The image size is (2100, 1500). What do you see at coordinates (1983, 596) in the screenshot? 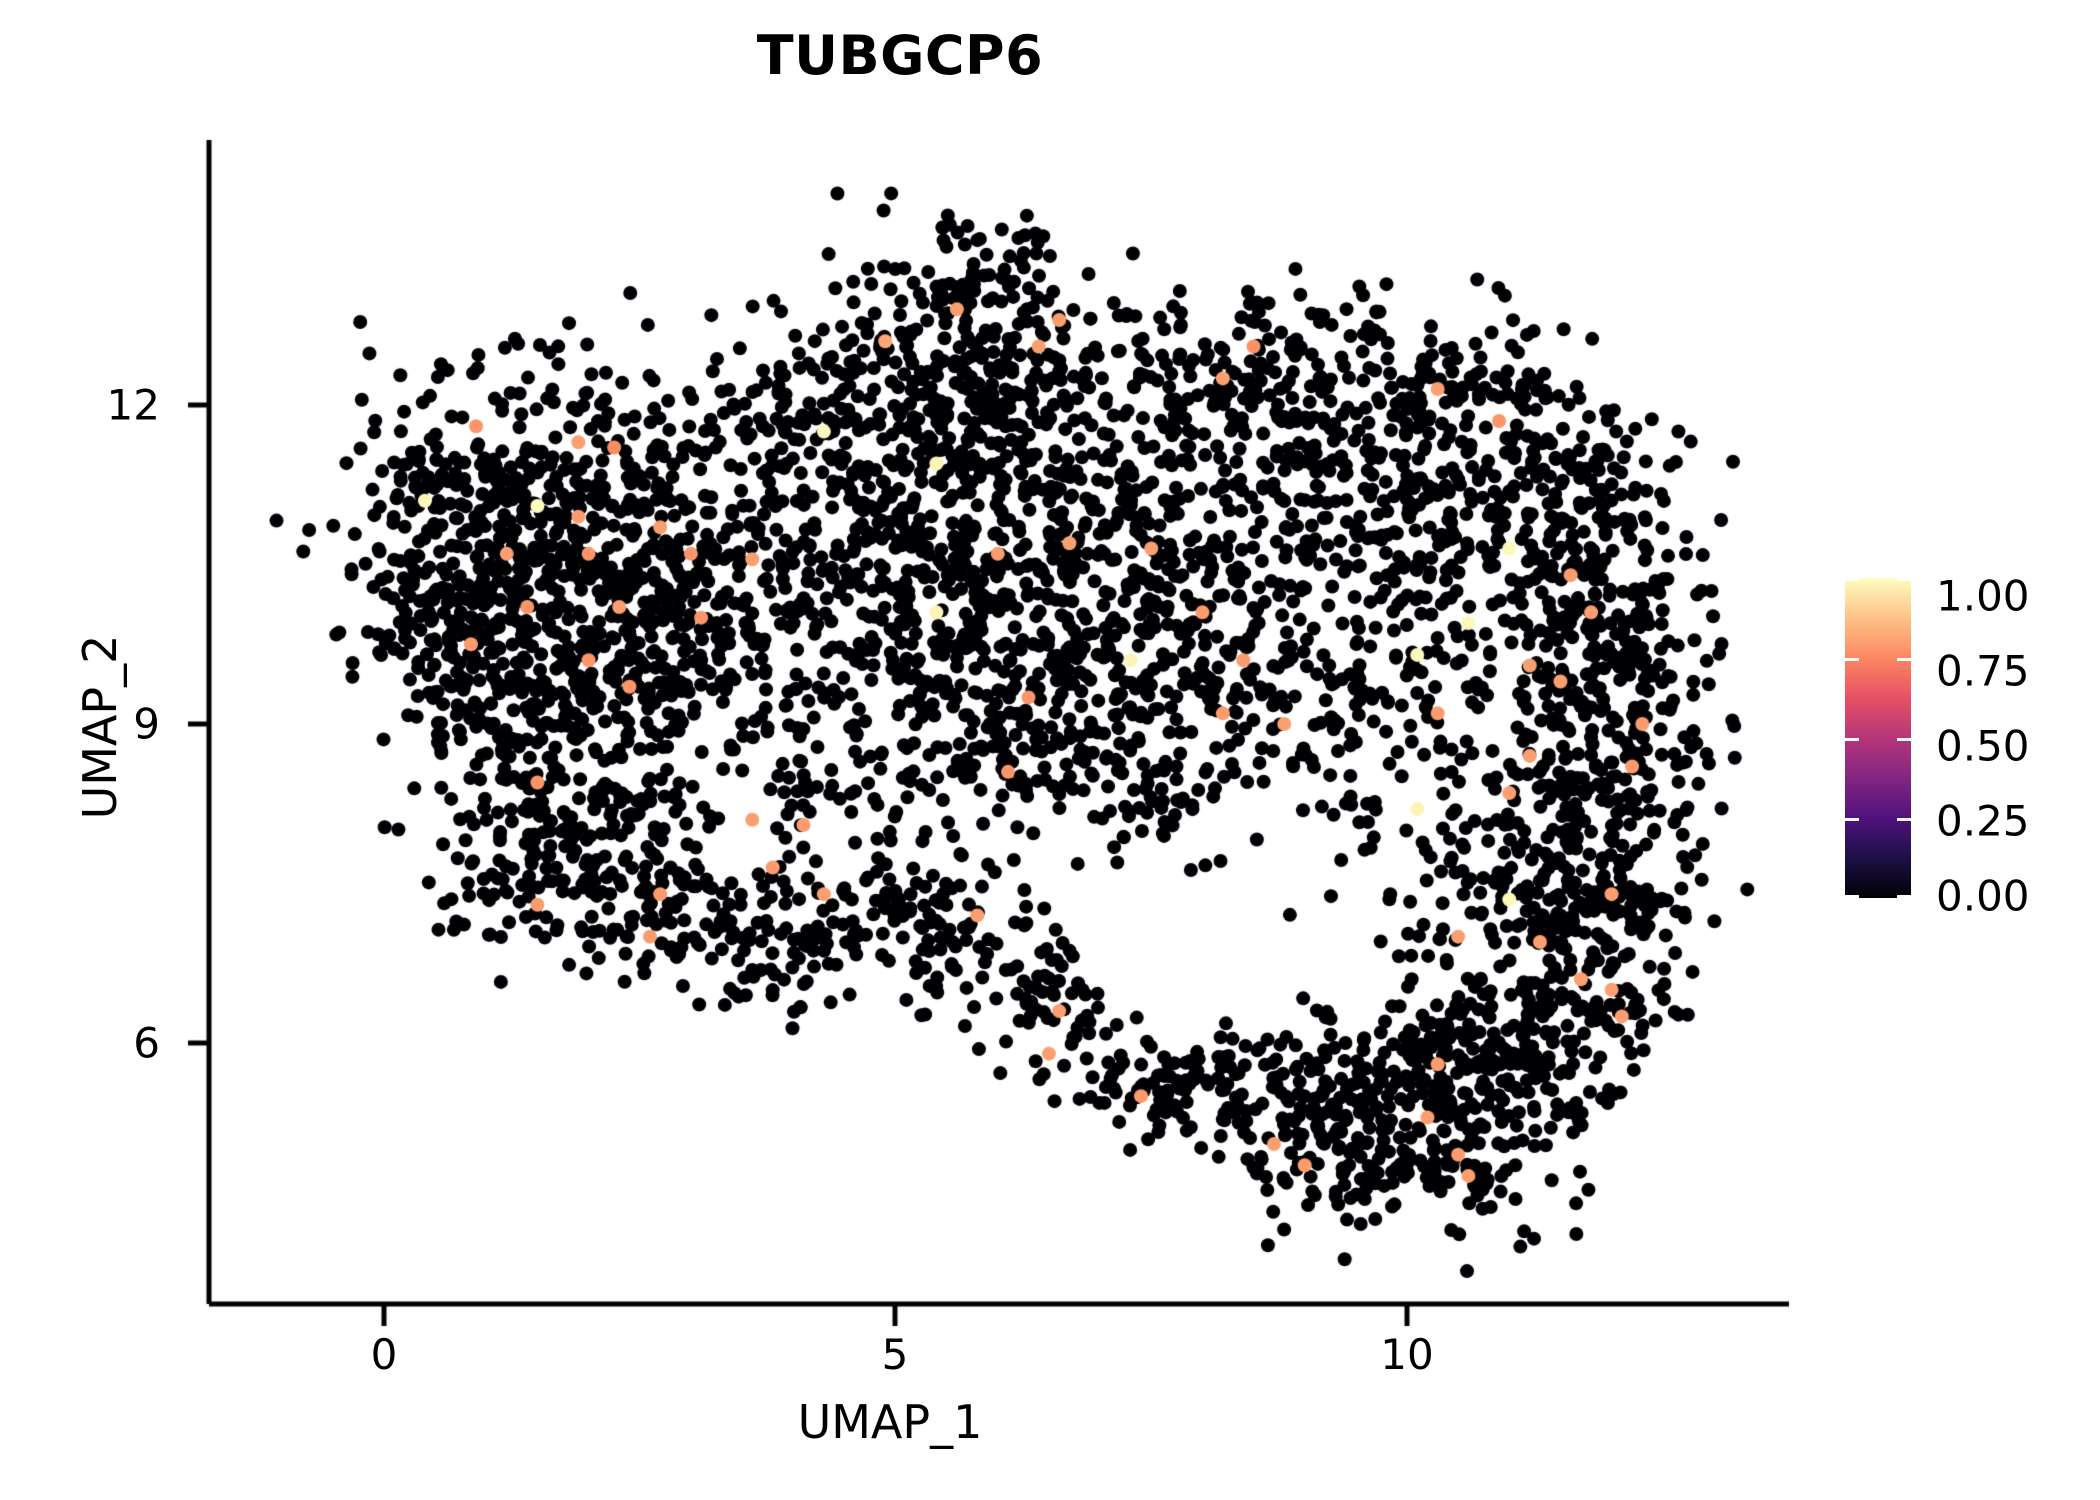
I see `colorbar-label-1.00: 1.00` at bounding box center [1983, 596].